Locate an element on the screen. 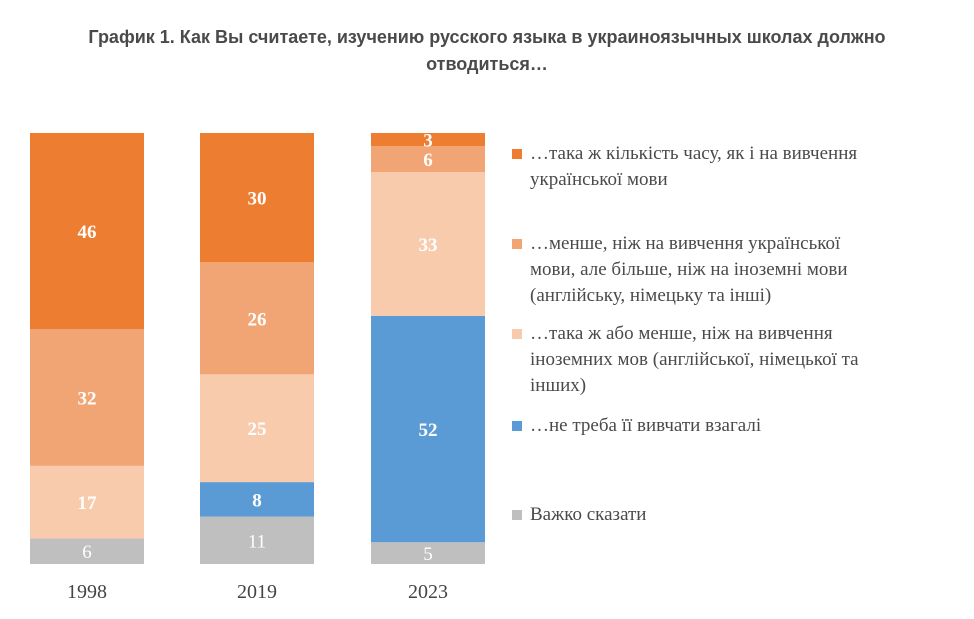 The width and height of the screenshot is (974, 619). bar-data-label: 11 is located at coordinates (257, 541).